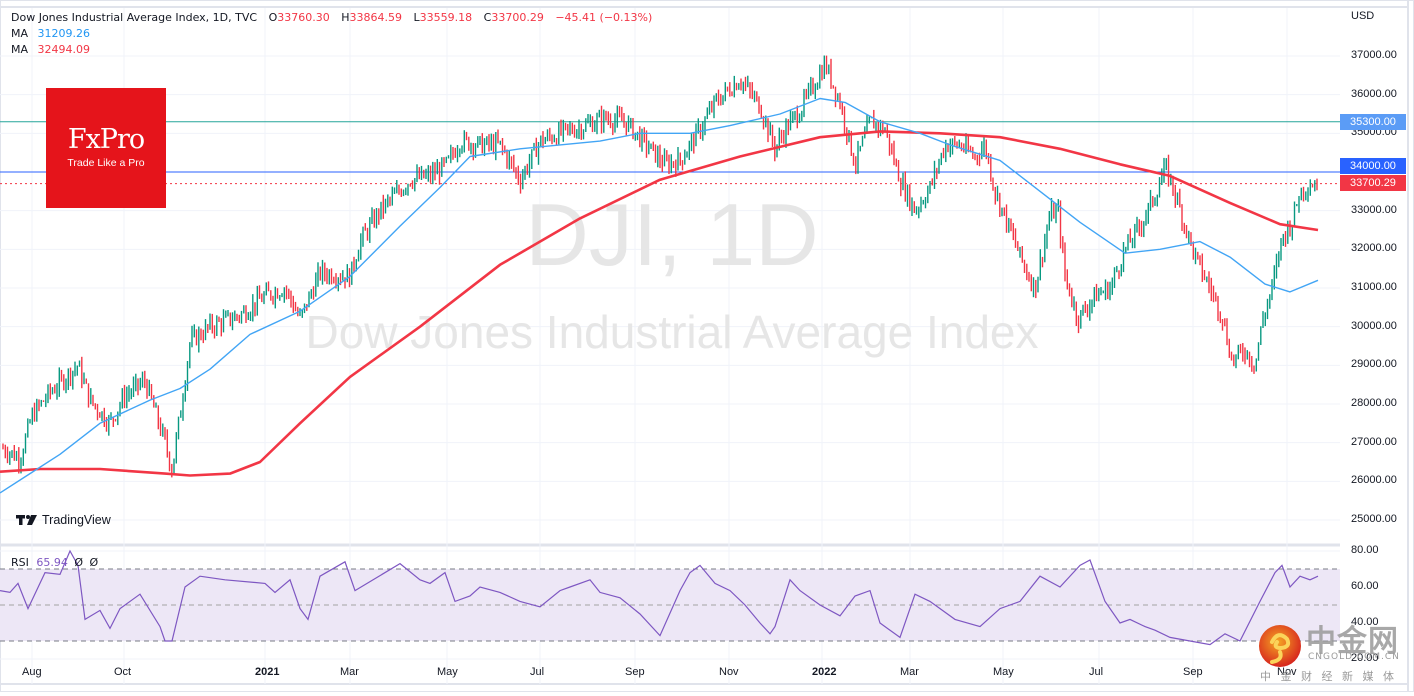 The height and width of the screenshot is (696, 1414). Describe the element at coordinates (1365, 622) in the screenshot. I see `rsi-tick: 40.00` at that location.